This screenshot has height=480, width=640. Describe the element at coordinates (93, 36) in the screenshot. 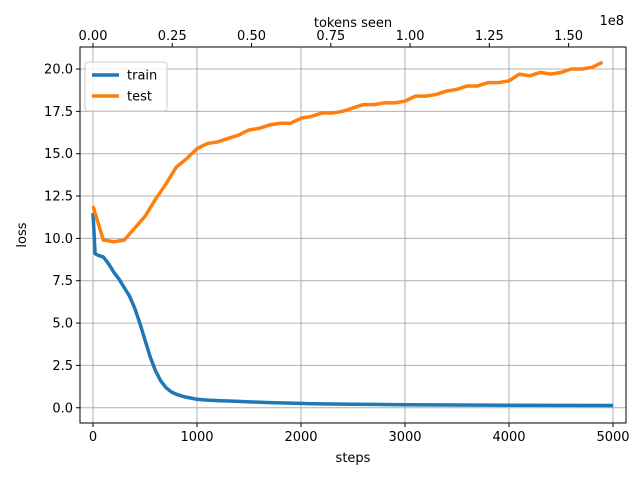

I see `top-x-tick-label: 0.00` at that location.